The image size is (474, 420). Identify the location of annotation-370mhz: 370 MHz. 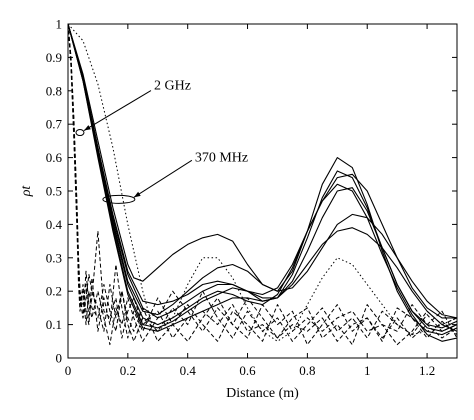
(221, 157).